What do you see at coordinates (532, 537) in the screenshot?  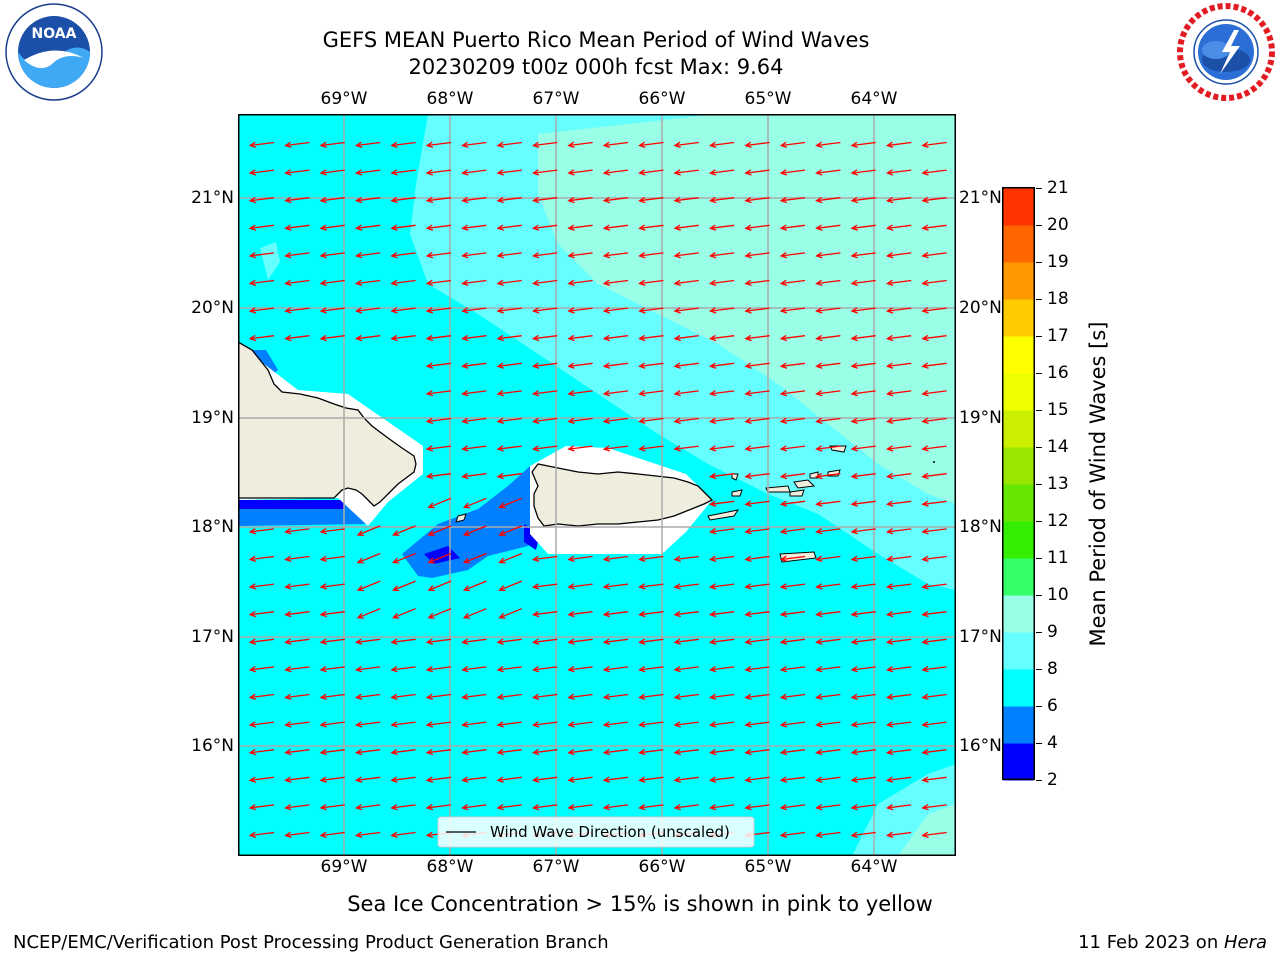 I see `ocean-band-2-4-pr` at bounding box center [532, 537].